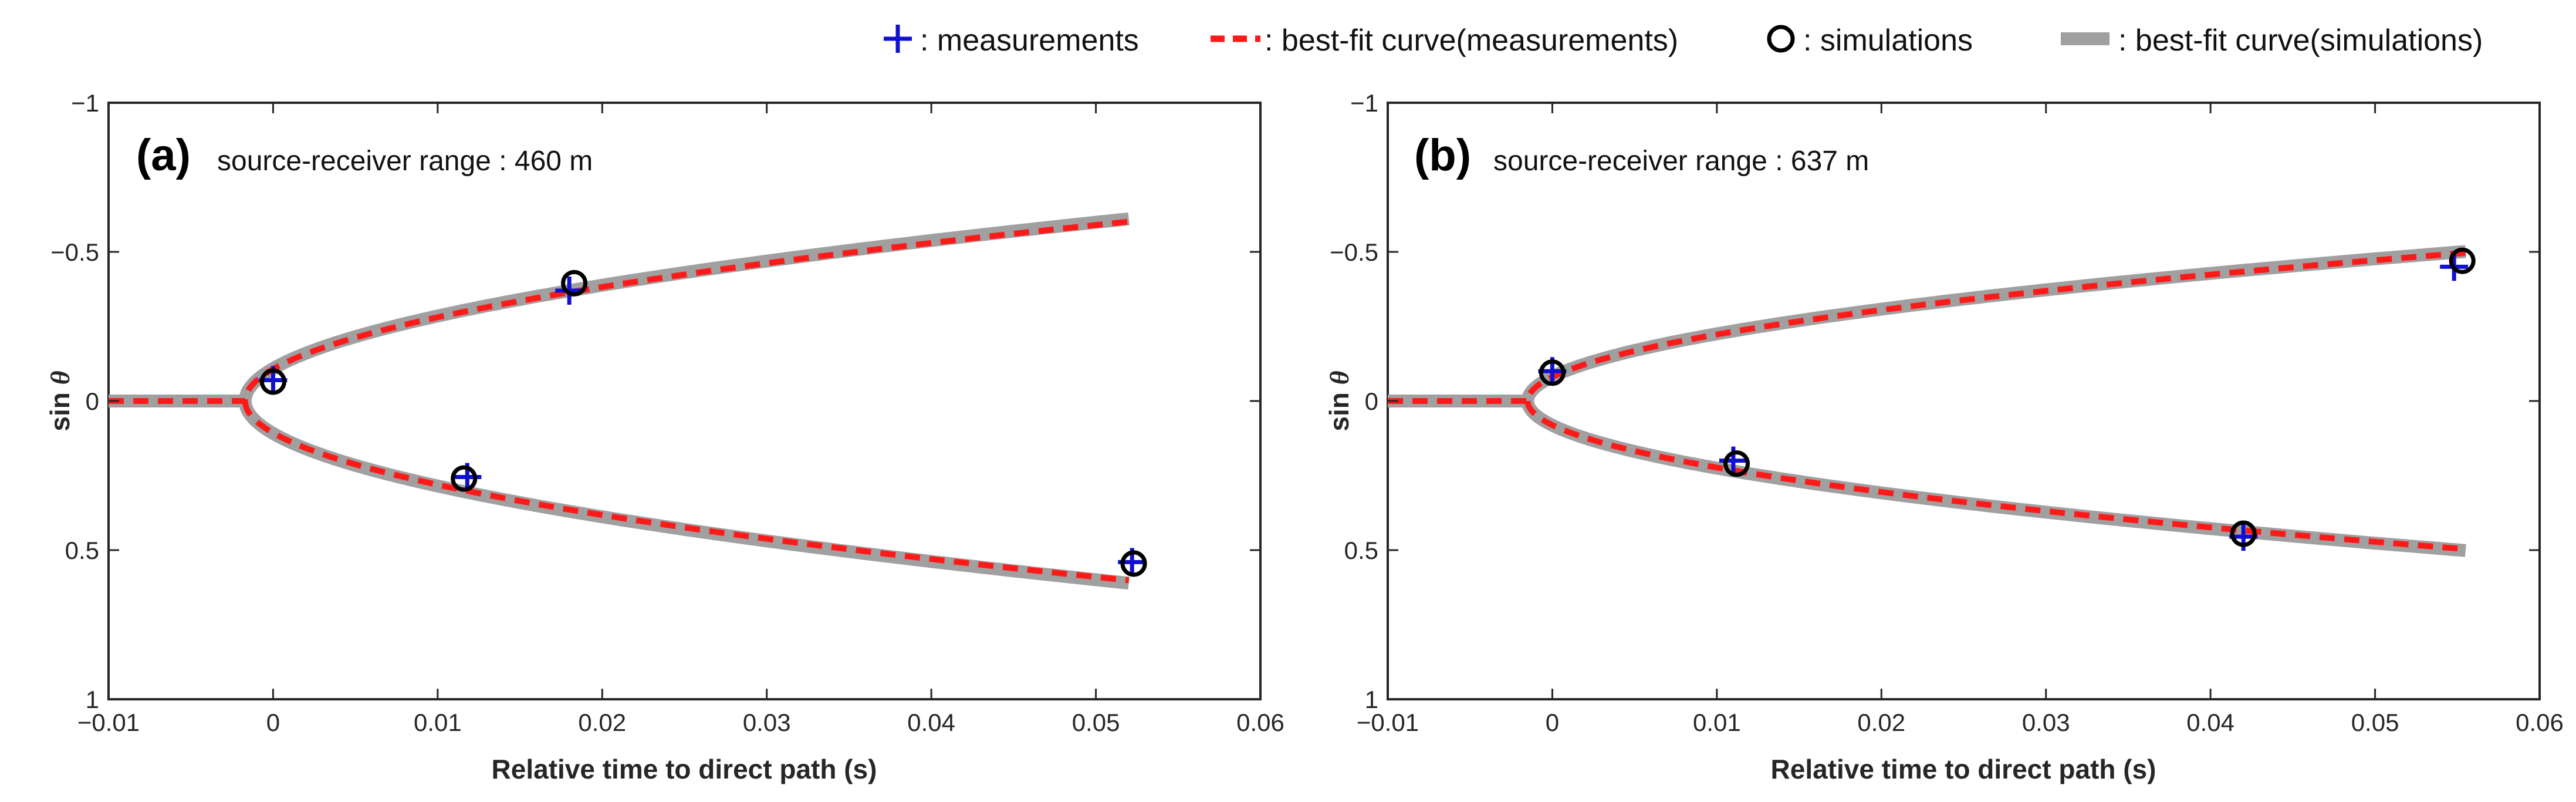 The height and width of the screenshot is (802, 2576). I want to click on legend-label-fit-measurements: : best-fit curve(measurements), so click(1471, 40).